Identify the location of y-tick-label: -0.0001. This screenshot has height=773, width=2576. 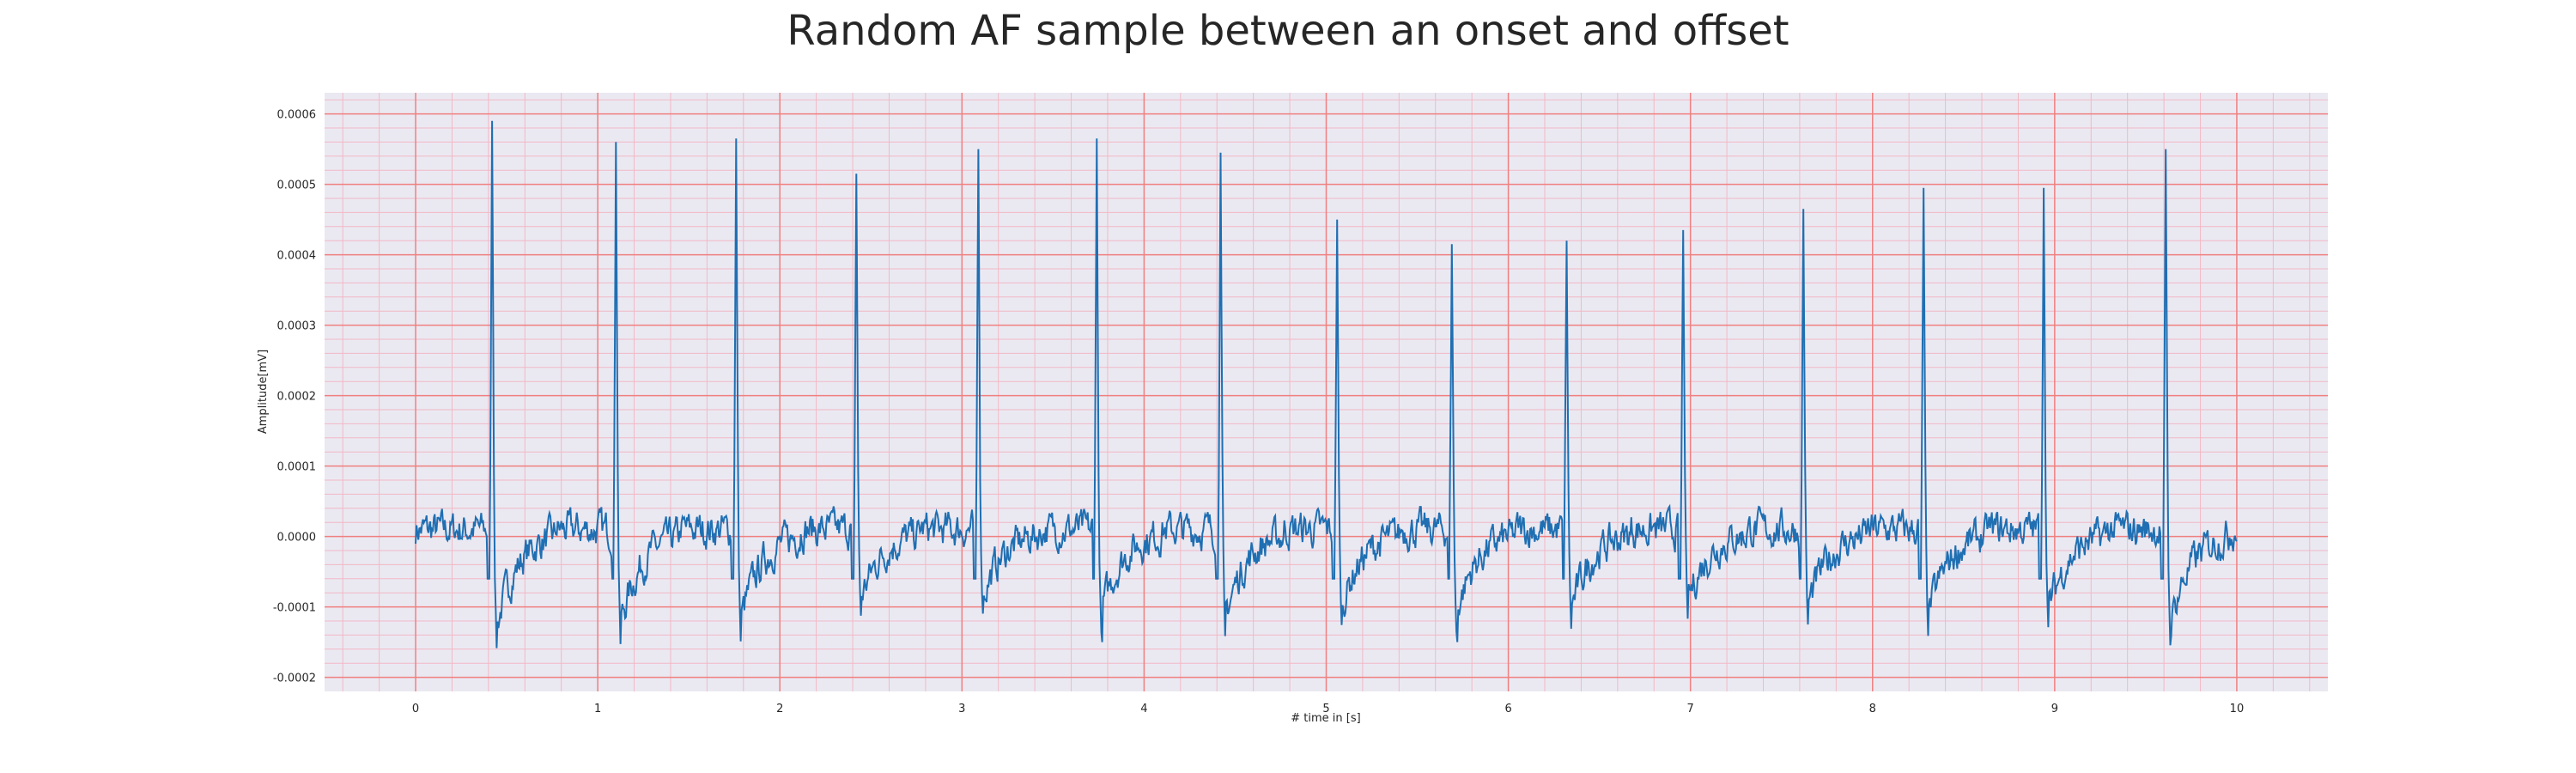
(294, 608).